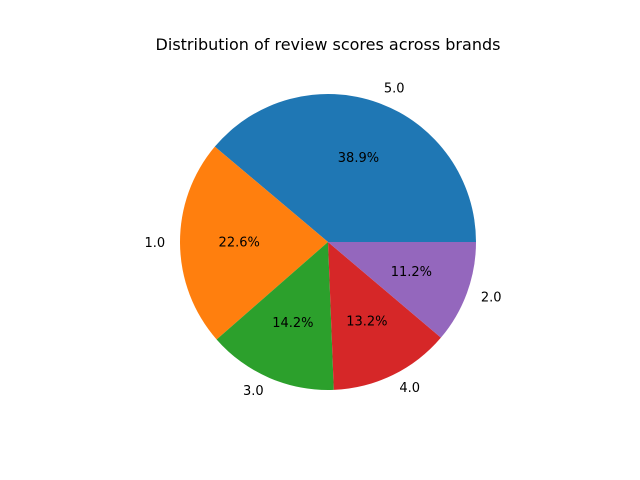  Describe the element at coordinates (394, 89) in the screenshot. I see `slice-label: 5.0` at that location.